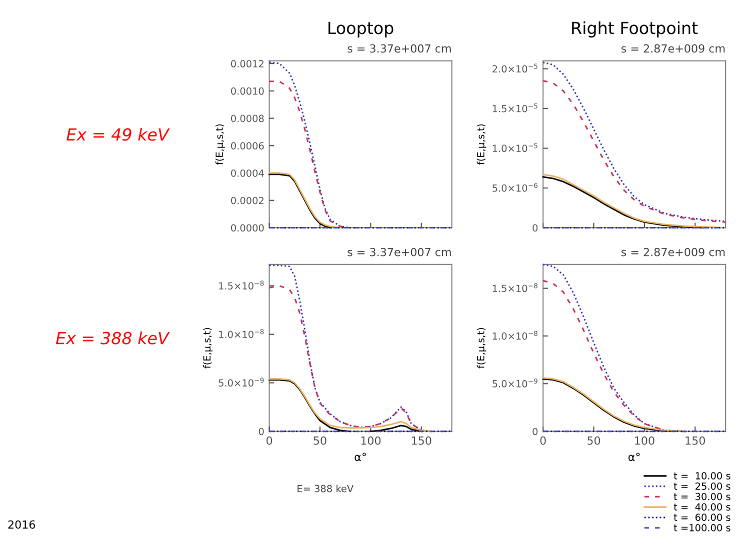  I want to click on y-tick-label: 0.0006, so click(247, 146).